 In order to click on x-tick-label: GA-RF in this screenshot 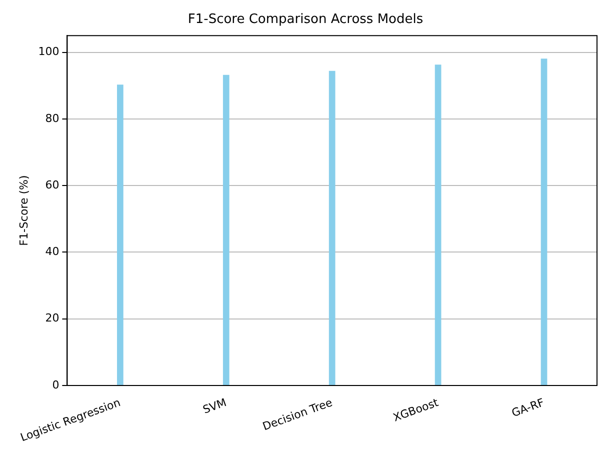, I will do `click(528, 408)`.